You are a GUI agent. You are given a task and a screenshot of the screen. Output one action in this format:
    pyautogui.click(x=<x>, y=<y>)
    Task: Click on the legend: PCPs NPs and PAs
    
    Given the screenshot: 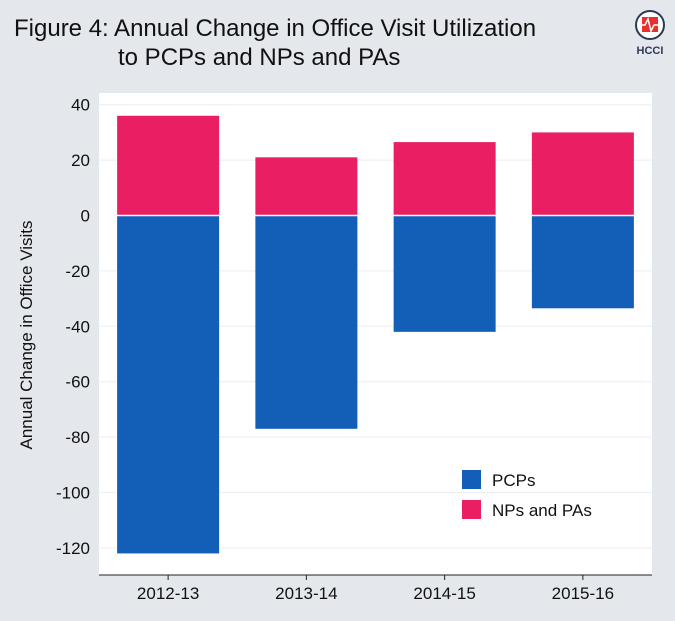 What is the action you would take?
    pyautogui.click(x=527, y=495)
    